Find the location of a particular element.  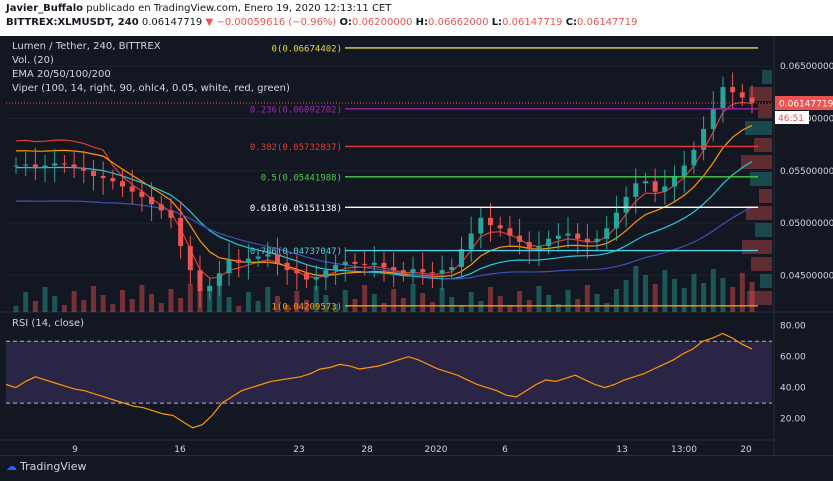

price-axis-tick: 0.04500000 is located at coordinates (806, 276).